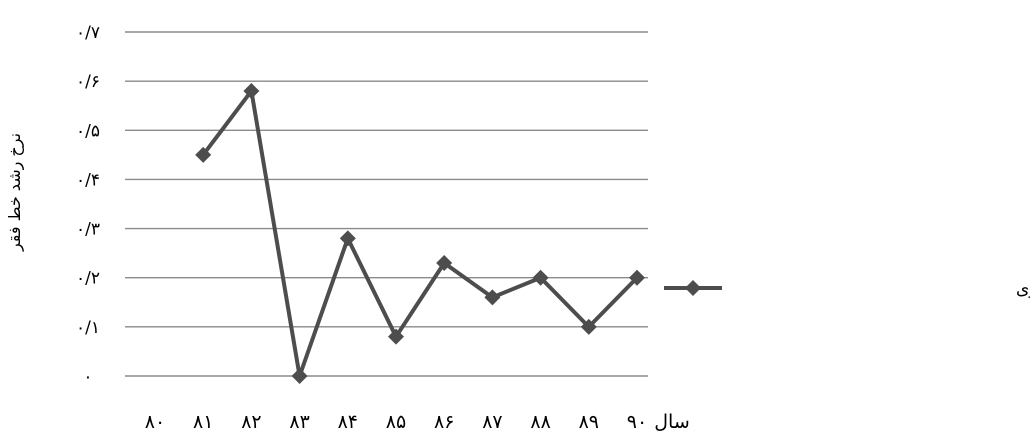  Describe the element at coordinates (693, 288) in the screenshot. I see `legend-marker-icon` at that location.